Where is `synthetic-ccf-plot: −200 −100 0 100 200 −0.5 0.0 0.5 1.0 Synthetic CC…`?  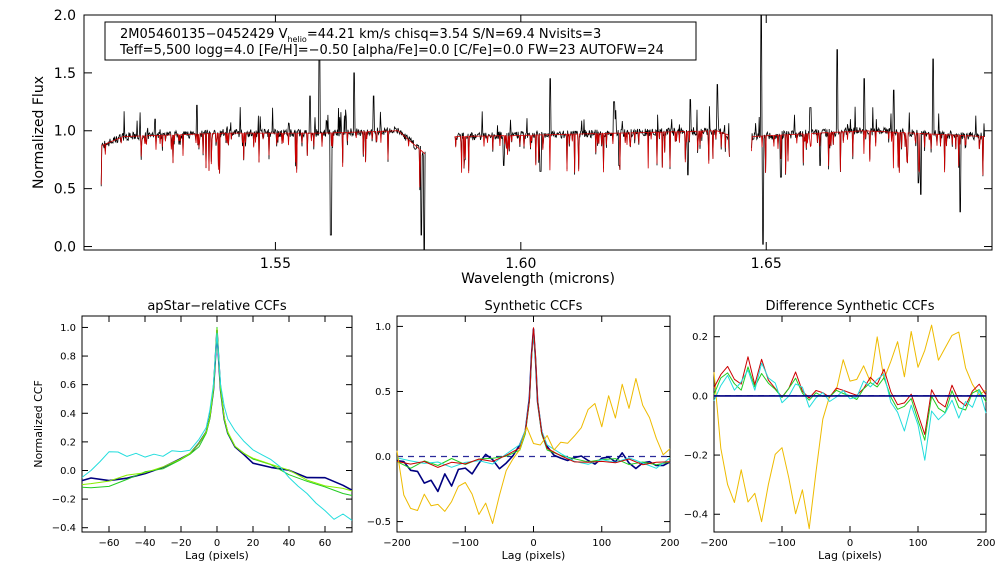 synthetic-ccf-plot: −200 −100 0 100 200 −0.5 0.0 0.5 1.0 Synthetic CC… is located at coordinates (523, 430).